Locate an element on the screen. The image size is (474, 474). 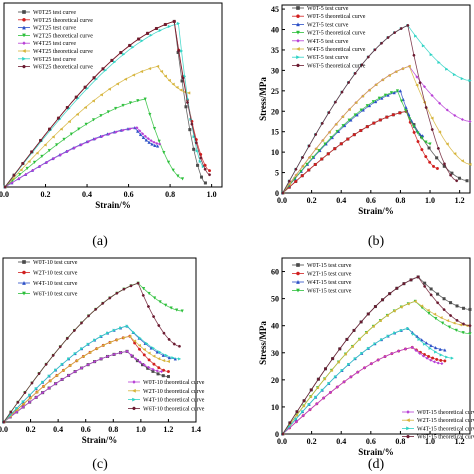
x-tick-label: 0.2 is located at coordinates (312, 200).